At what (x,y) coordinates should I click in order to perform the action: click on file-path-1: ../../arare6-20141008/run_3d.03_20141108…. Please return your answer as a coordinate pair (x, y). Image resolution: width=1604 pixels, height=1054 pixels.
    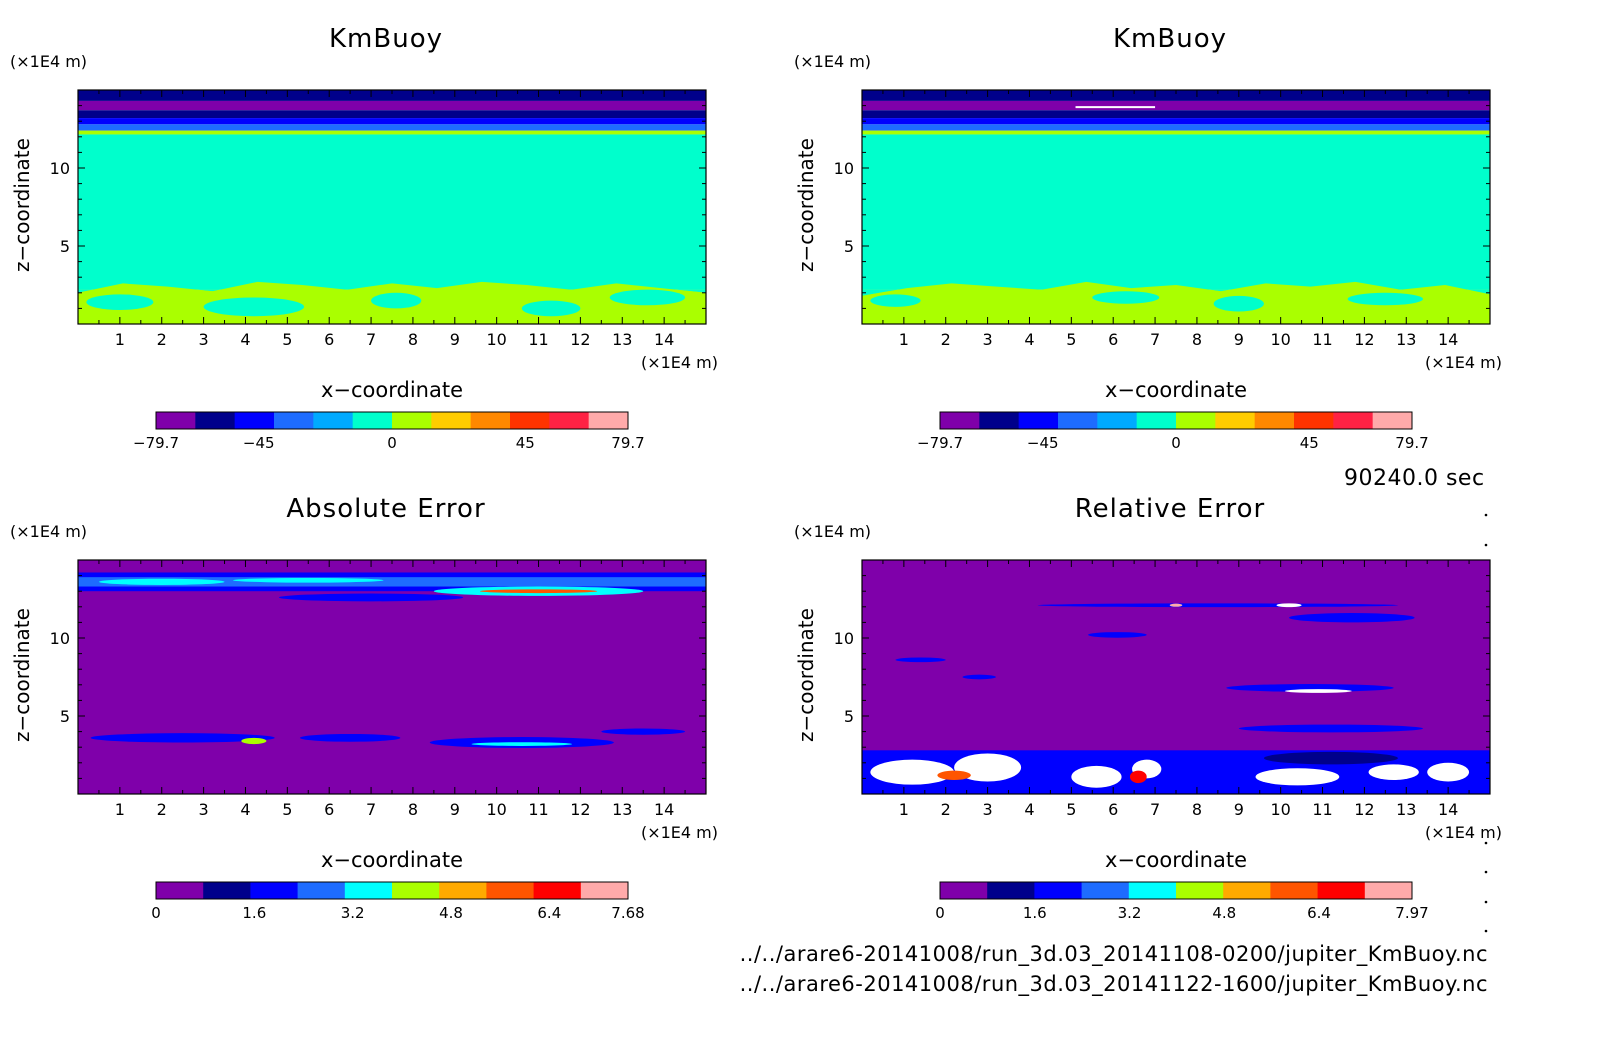
    Looking at the image, I should click on (1113, 954).